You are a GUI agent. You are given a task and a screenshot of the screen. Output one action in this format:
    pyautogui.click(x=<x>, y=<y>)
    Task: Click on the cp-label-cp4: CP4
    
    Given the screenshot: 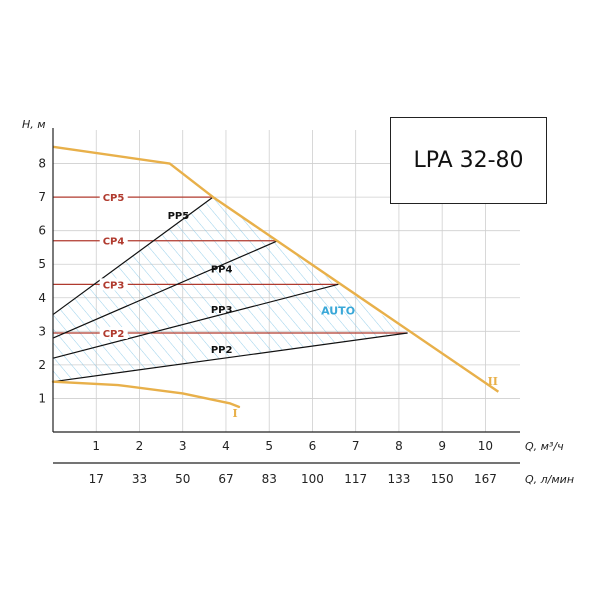 What is the action you would take?
    pyautogui.click(x=114, y=242)
    